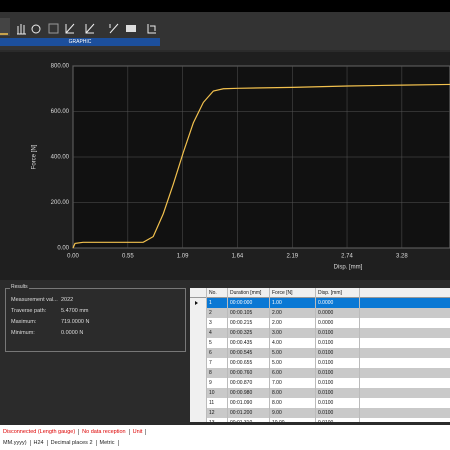 The width and height of the screenshot is (450, 450). What do you see at coordinates (217, 403) in the screenshot?
I see `table-cell: 11` at bounding box center [217, 403].